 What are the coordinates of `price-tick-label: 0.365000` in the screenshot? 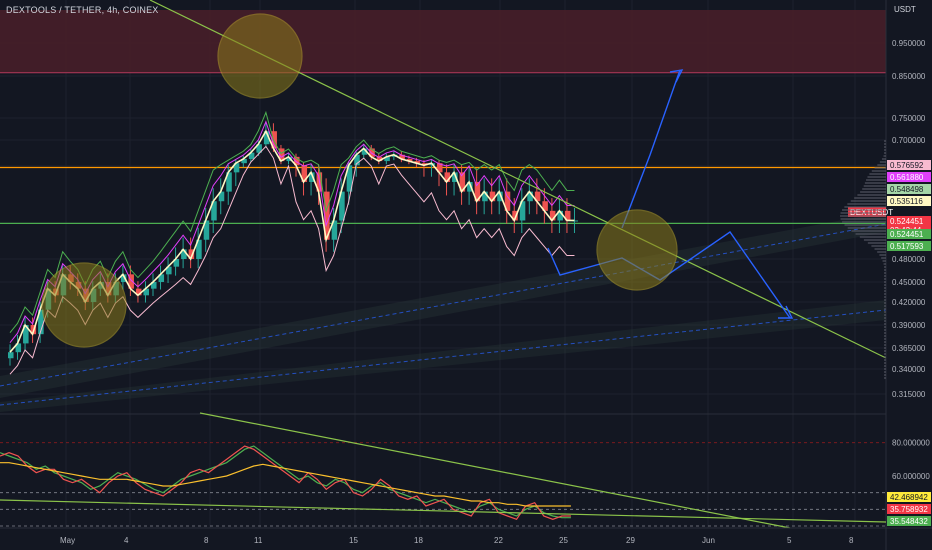 It's located at (909, 348).